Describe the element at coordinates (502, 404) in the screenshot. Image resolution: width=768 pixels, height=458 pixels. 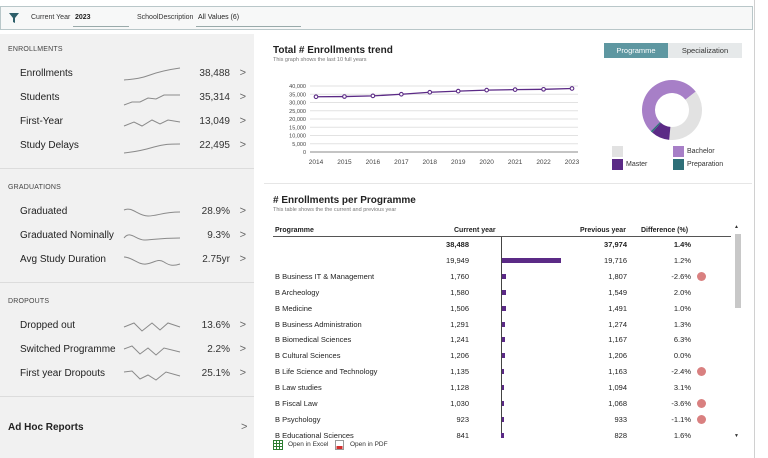
I see `table-row: B Fiscal Law 1,030 1,068 -3.6%` at that location.